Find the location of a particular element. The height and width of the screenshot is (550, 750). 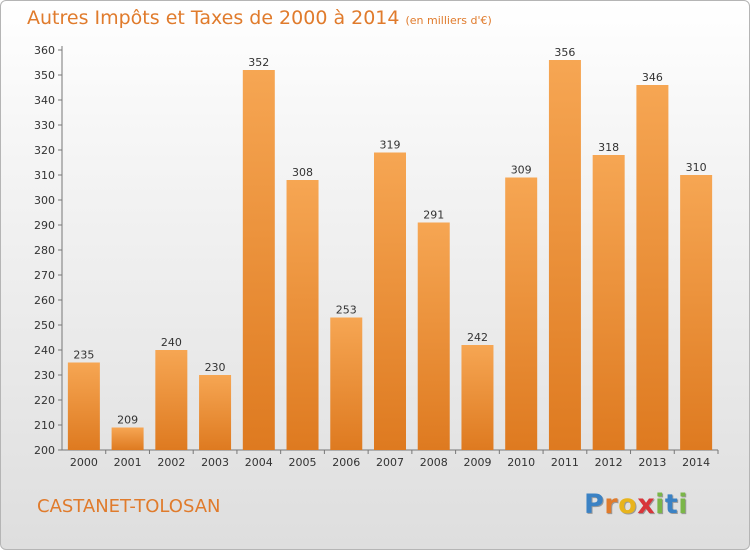

x-tick-label: 2000 is located at coordinates (84, 462).